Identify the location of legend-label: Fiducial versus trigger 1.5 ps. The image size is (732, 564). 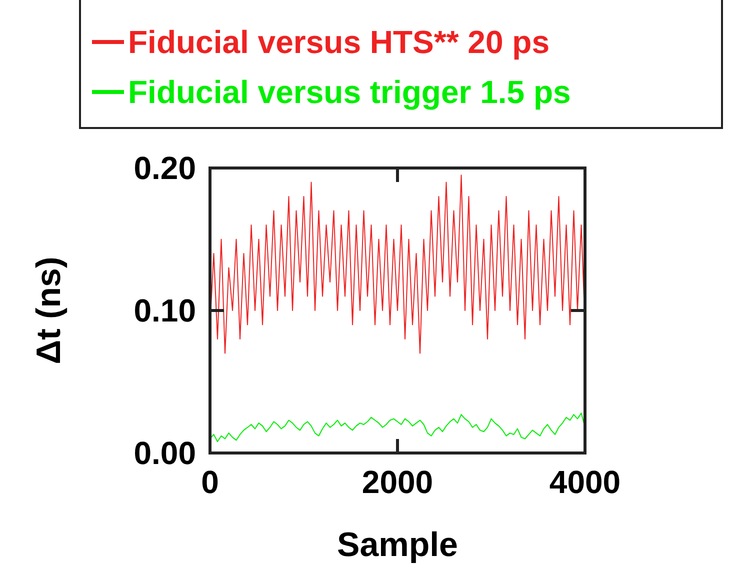
(349, 92).